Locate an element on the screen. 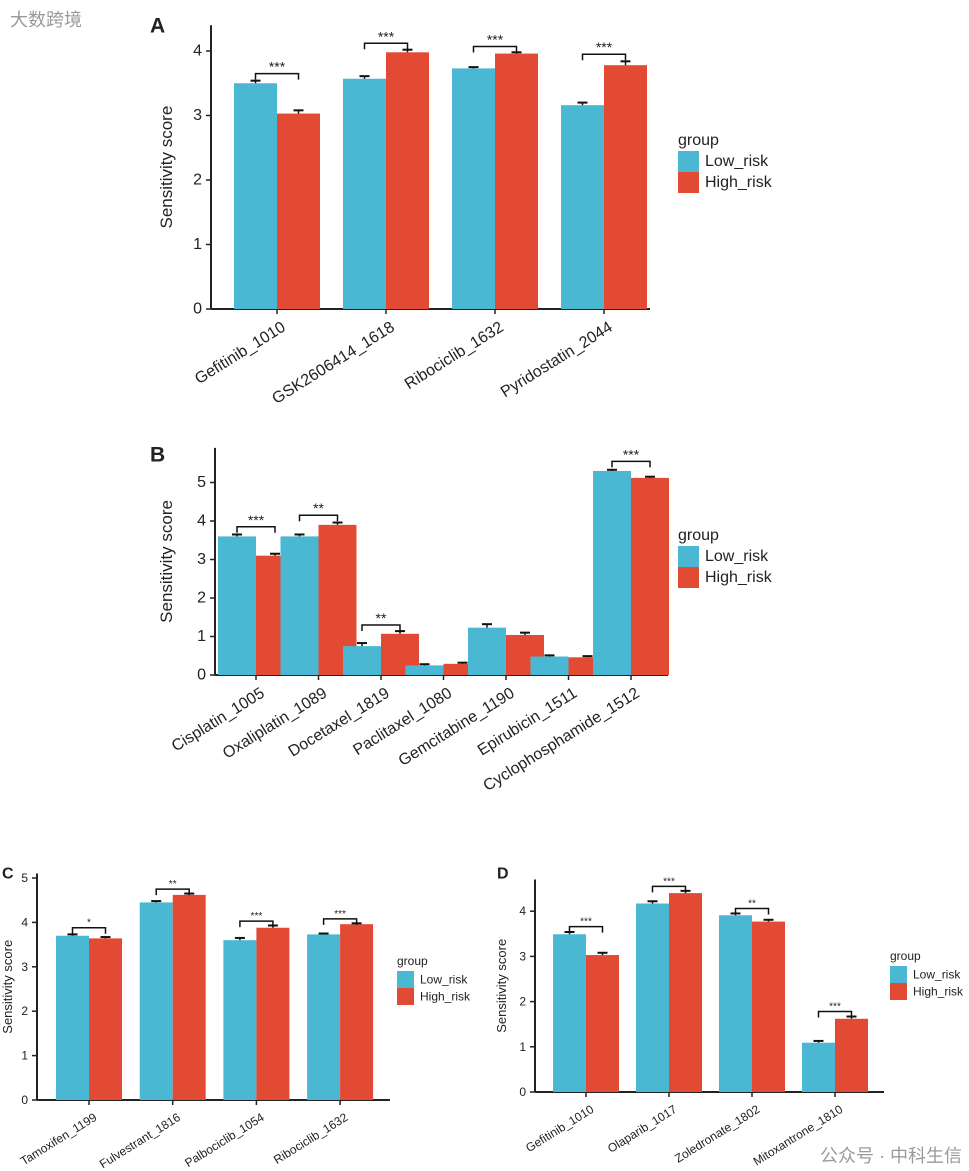 This screenshot has height=1171, width=969. x-tick-label: Fulvestrant_1816 is located at coordinates (140, 1140).